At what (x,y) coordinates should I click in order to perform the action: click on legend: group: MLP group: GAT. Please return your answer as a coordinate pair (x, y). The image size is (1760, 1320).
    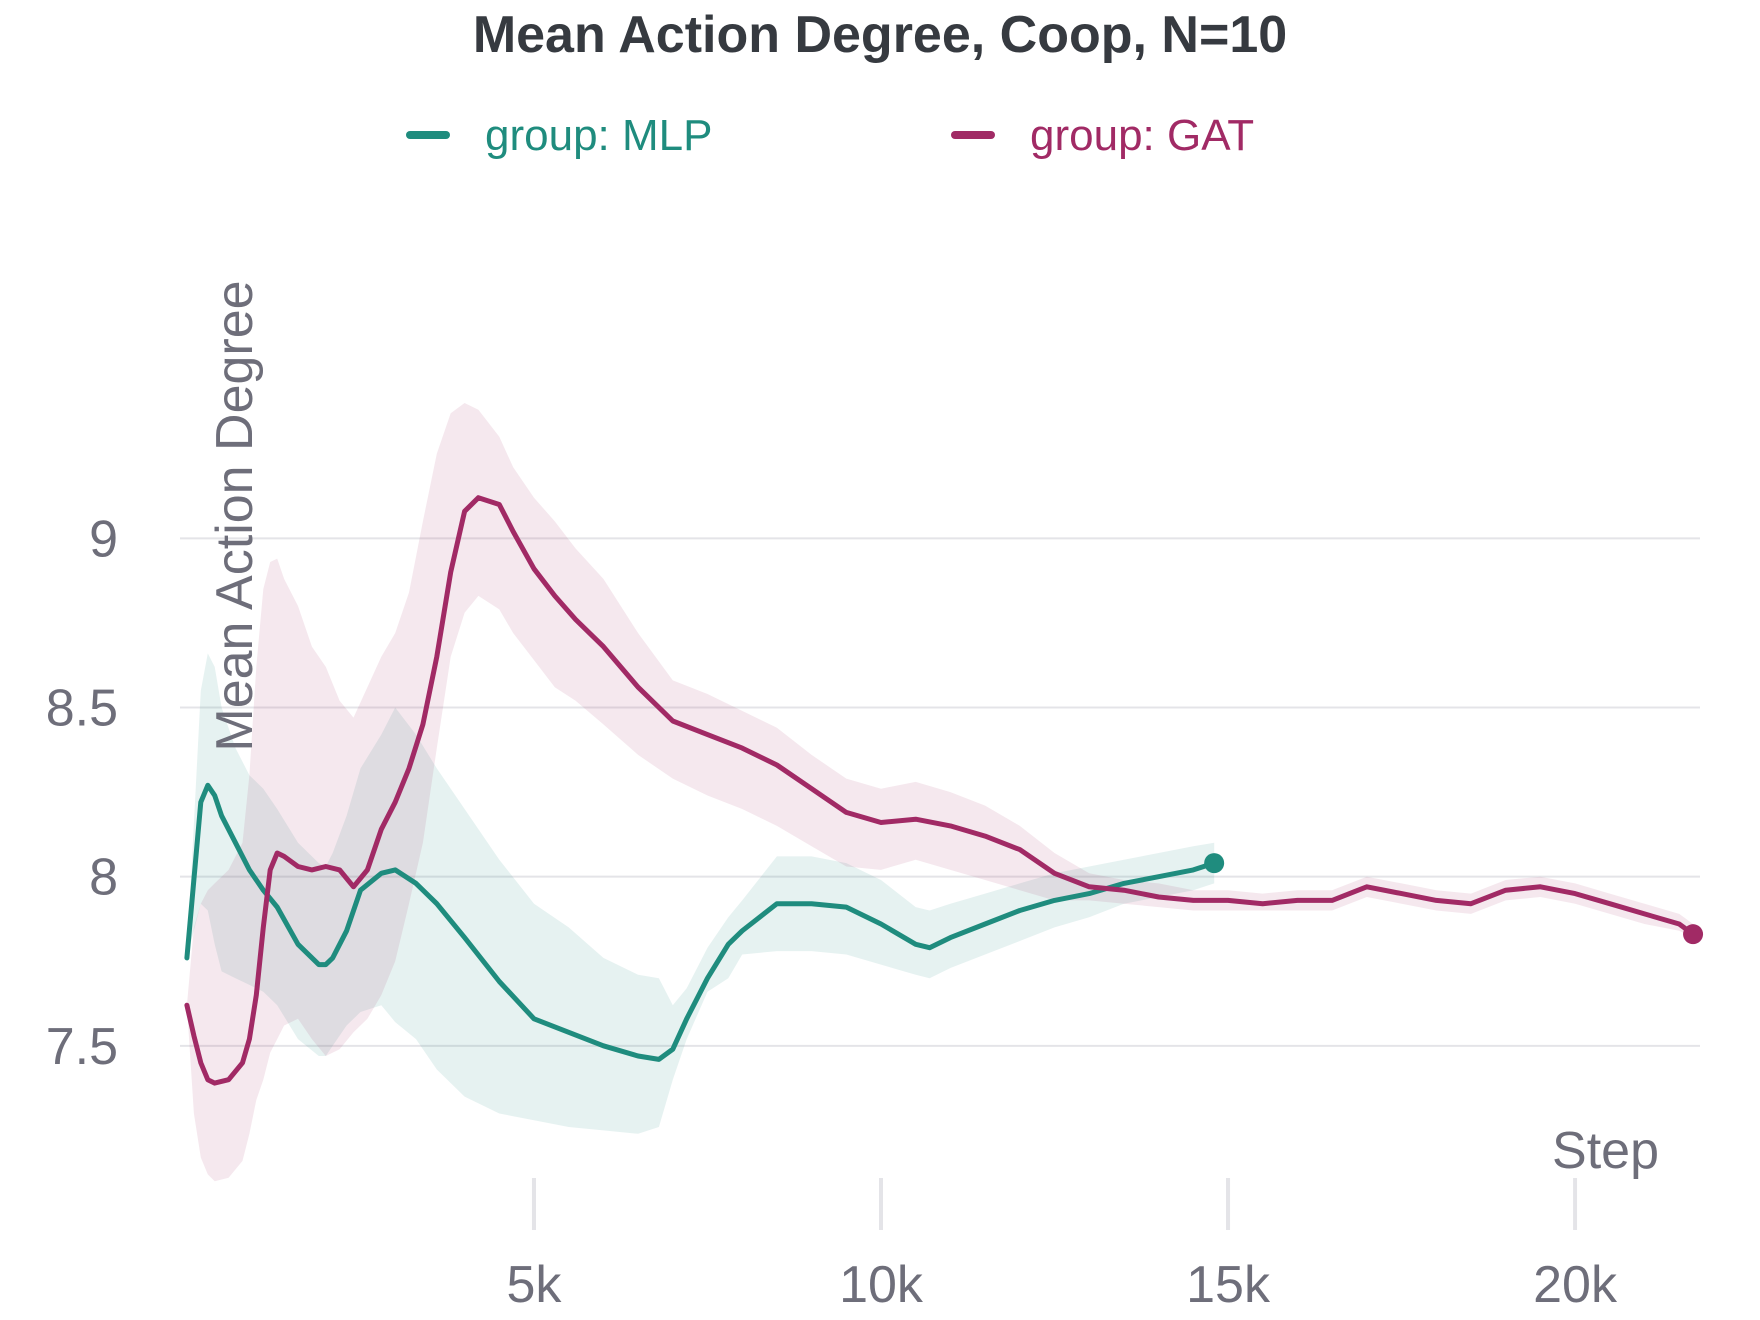
    Looking at the image, I should click on (830, 135).